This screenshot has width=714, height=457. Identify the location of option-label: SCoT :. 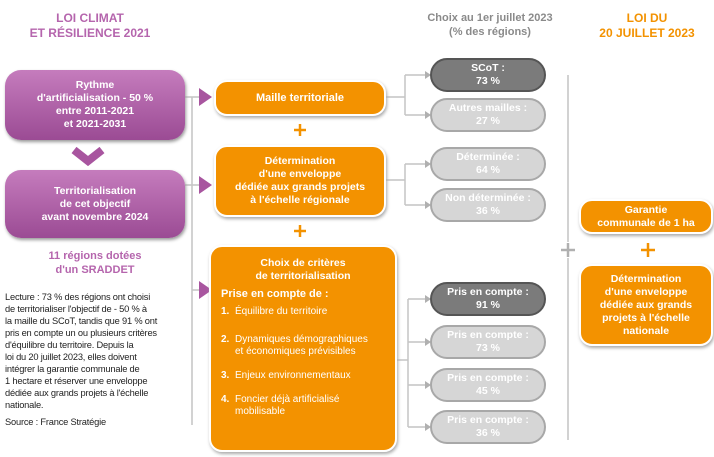
(488, 68).